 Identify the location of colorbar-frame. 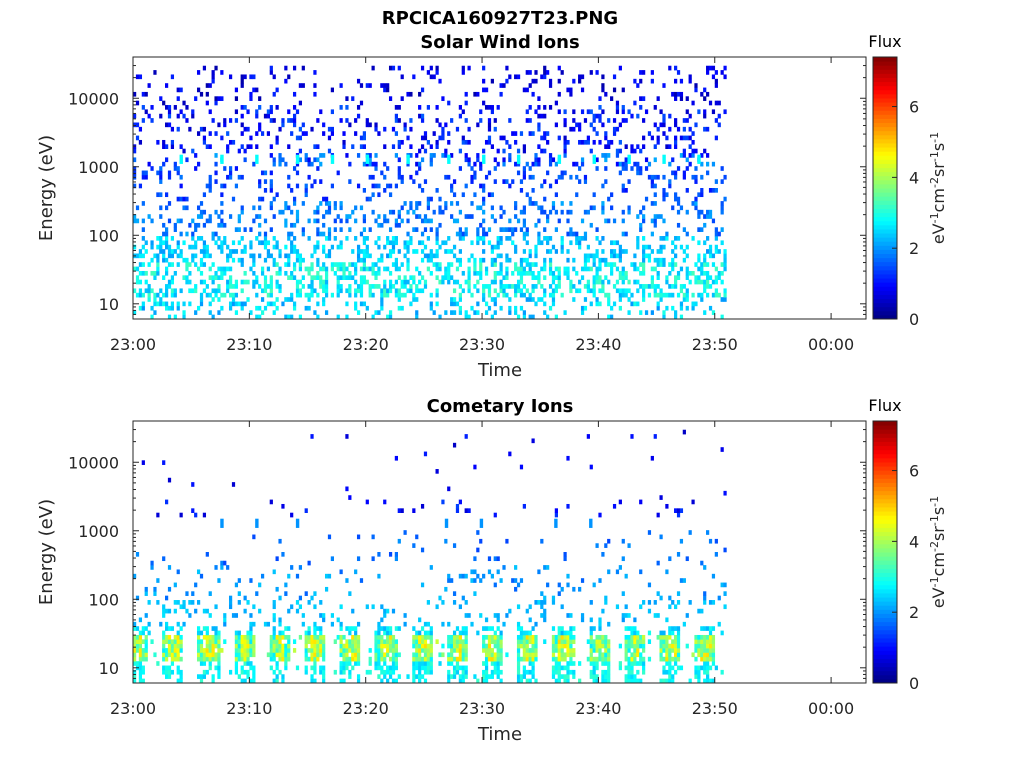
(885, 552).